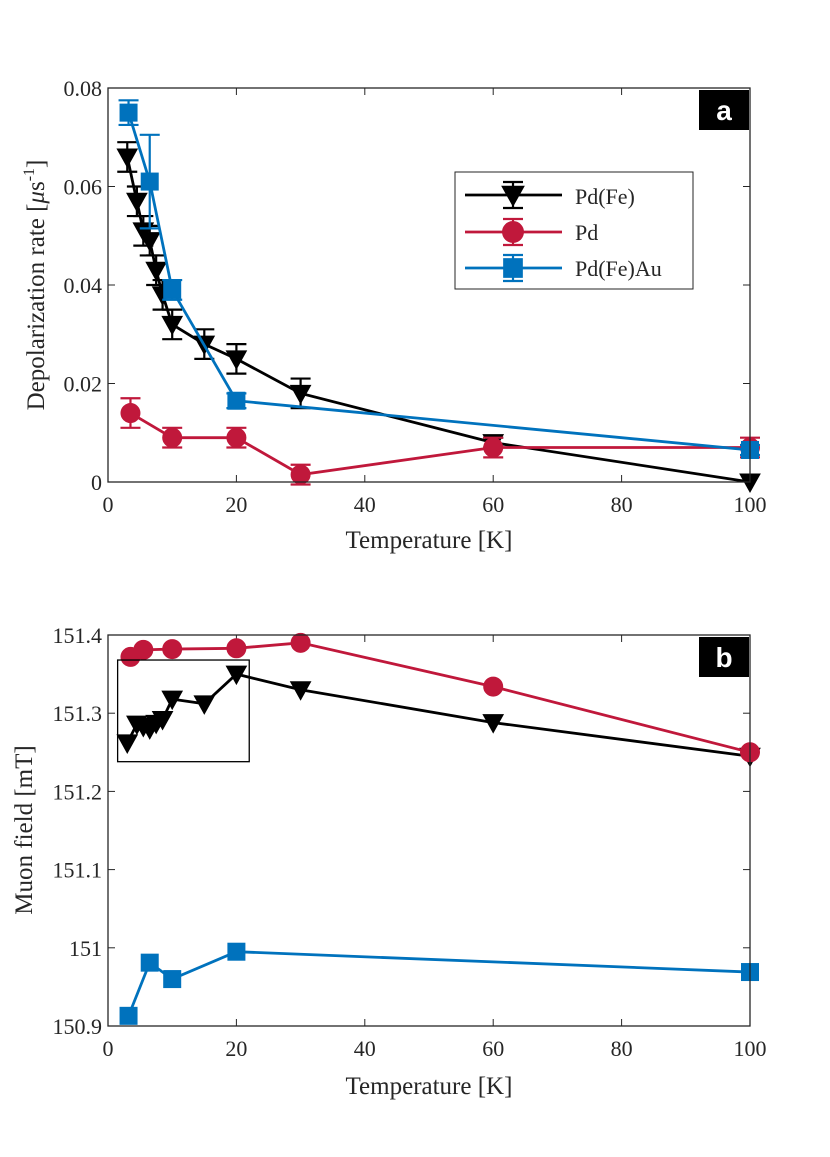 This screenshot has width=830, height=1157. What do you see at coordinates (605, 196) in the screenshot?
I see `legend-label-pdfe: Pd(Fe)` at bounding box center [605, 196].